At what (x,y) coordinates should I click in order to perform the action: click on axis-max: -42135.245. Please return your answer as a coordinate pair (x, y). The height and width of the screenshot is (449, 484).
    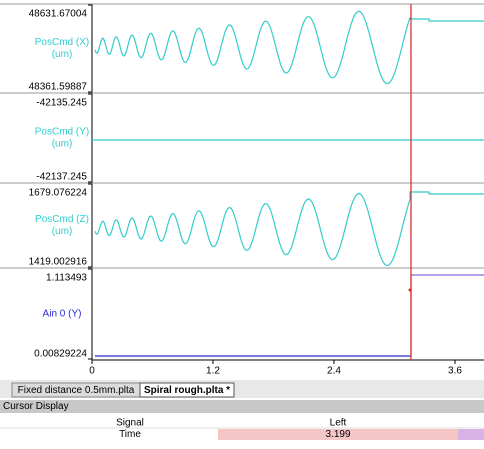
    Looking at the image, I should click on (61, 103).